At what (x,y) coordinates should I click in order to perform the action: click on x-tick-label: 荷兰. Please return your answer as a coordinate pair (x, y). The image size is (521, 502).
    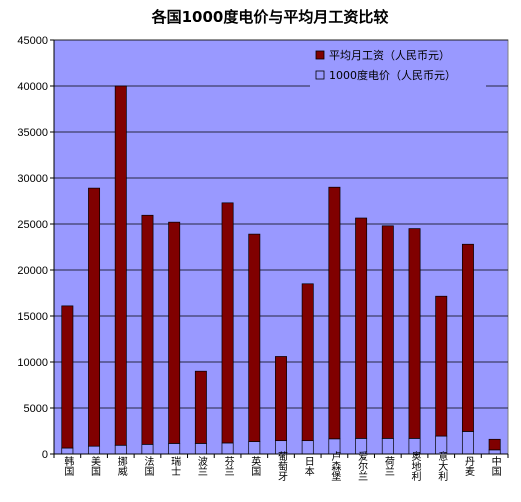
    Looking at the image, I should click on (388, 466).